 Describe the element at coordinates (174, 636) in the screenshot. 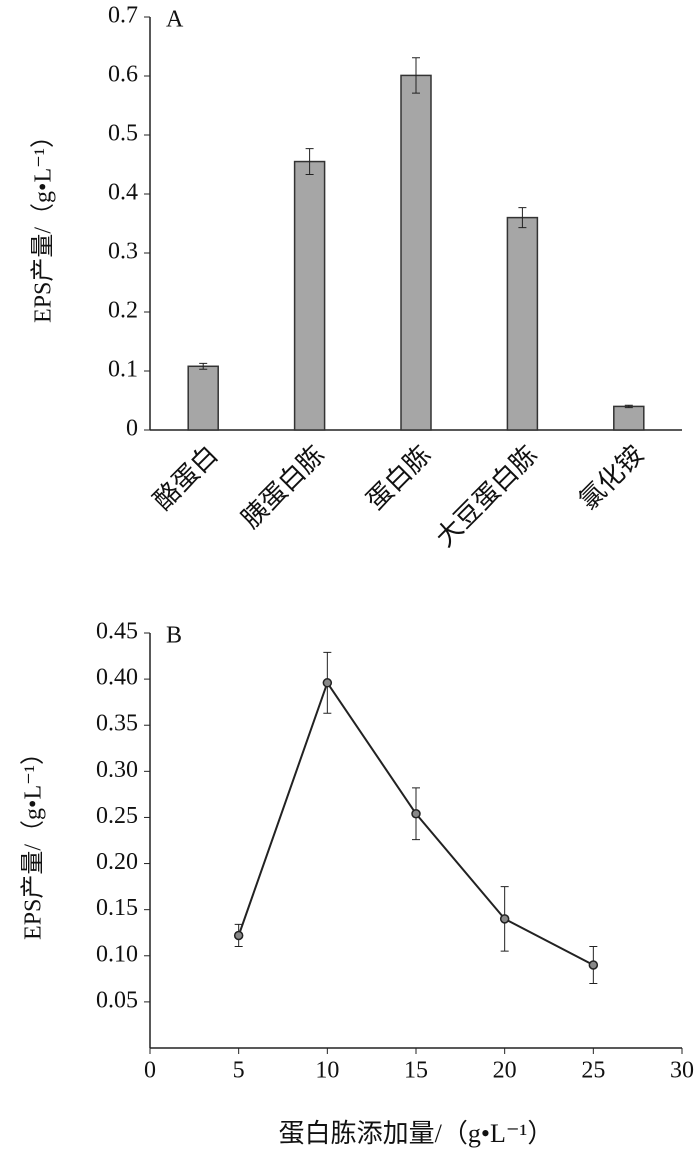

I see `panel-label: B` at that location.